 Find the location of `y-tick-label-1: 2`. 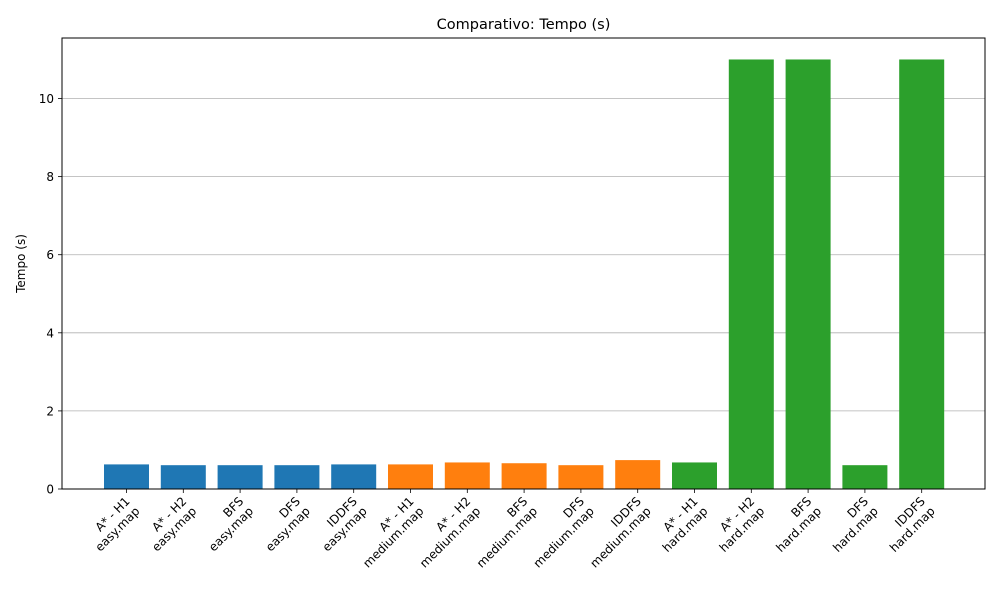

y-tick-label-1: 2 is located at coordinates (50, 411).